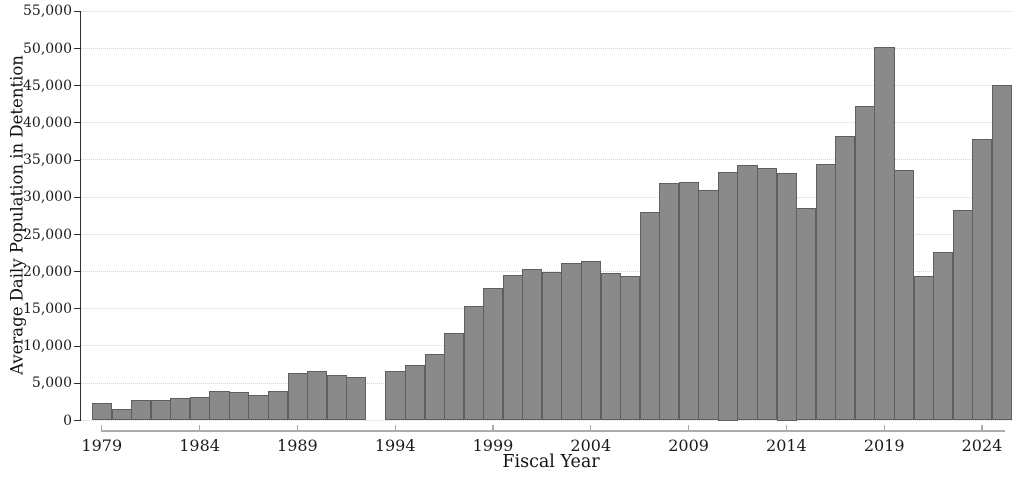  Describe the element at coordinates (591, 445) in the screenshot. I see `x-tick-label: 2004` at that location.